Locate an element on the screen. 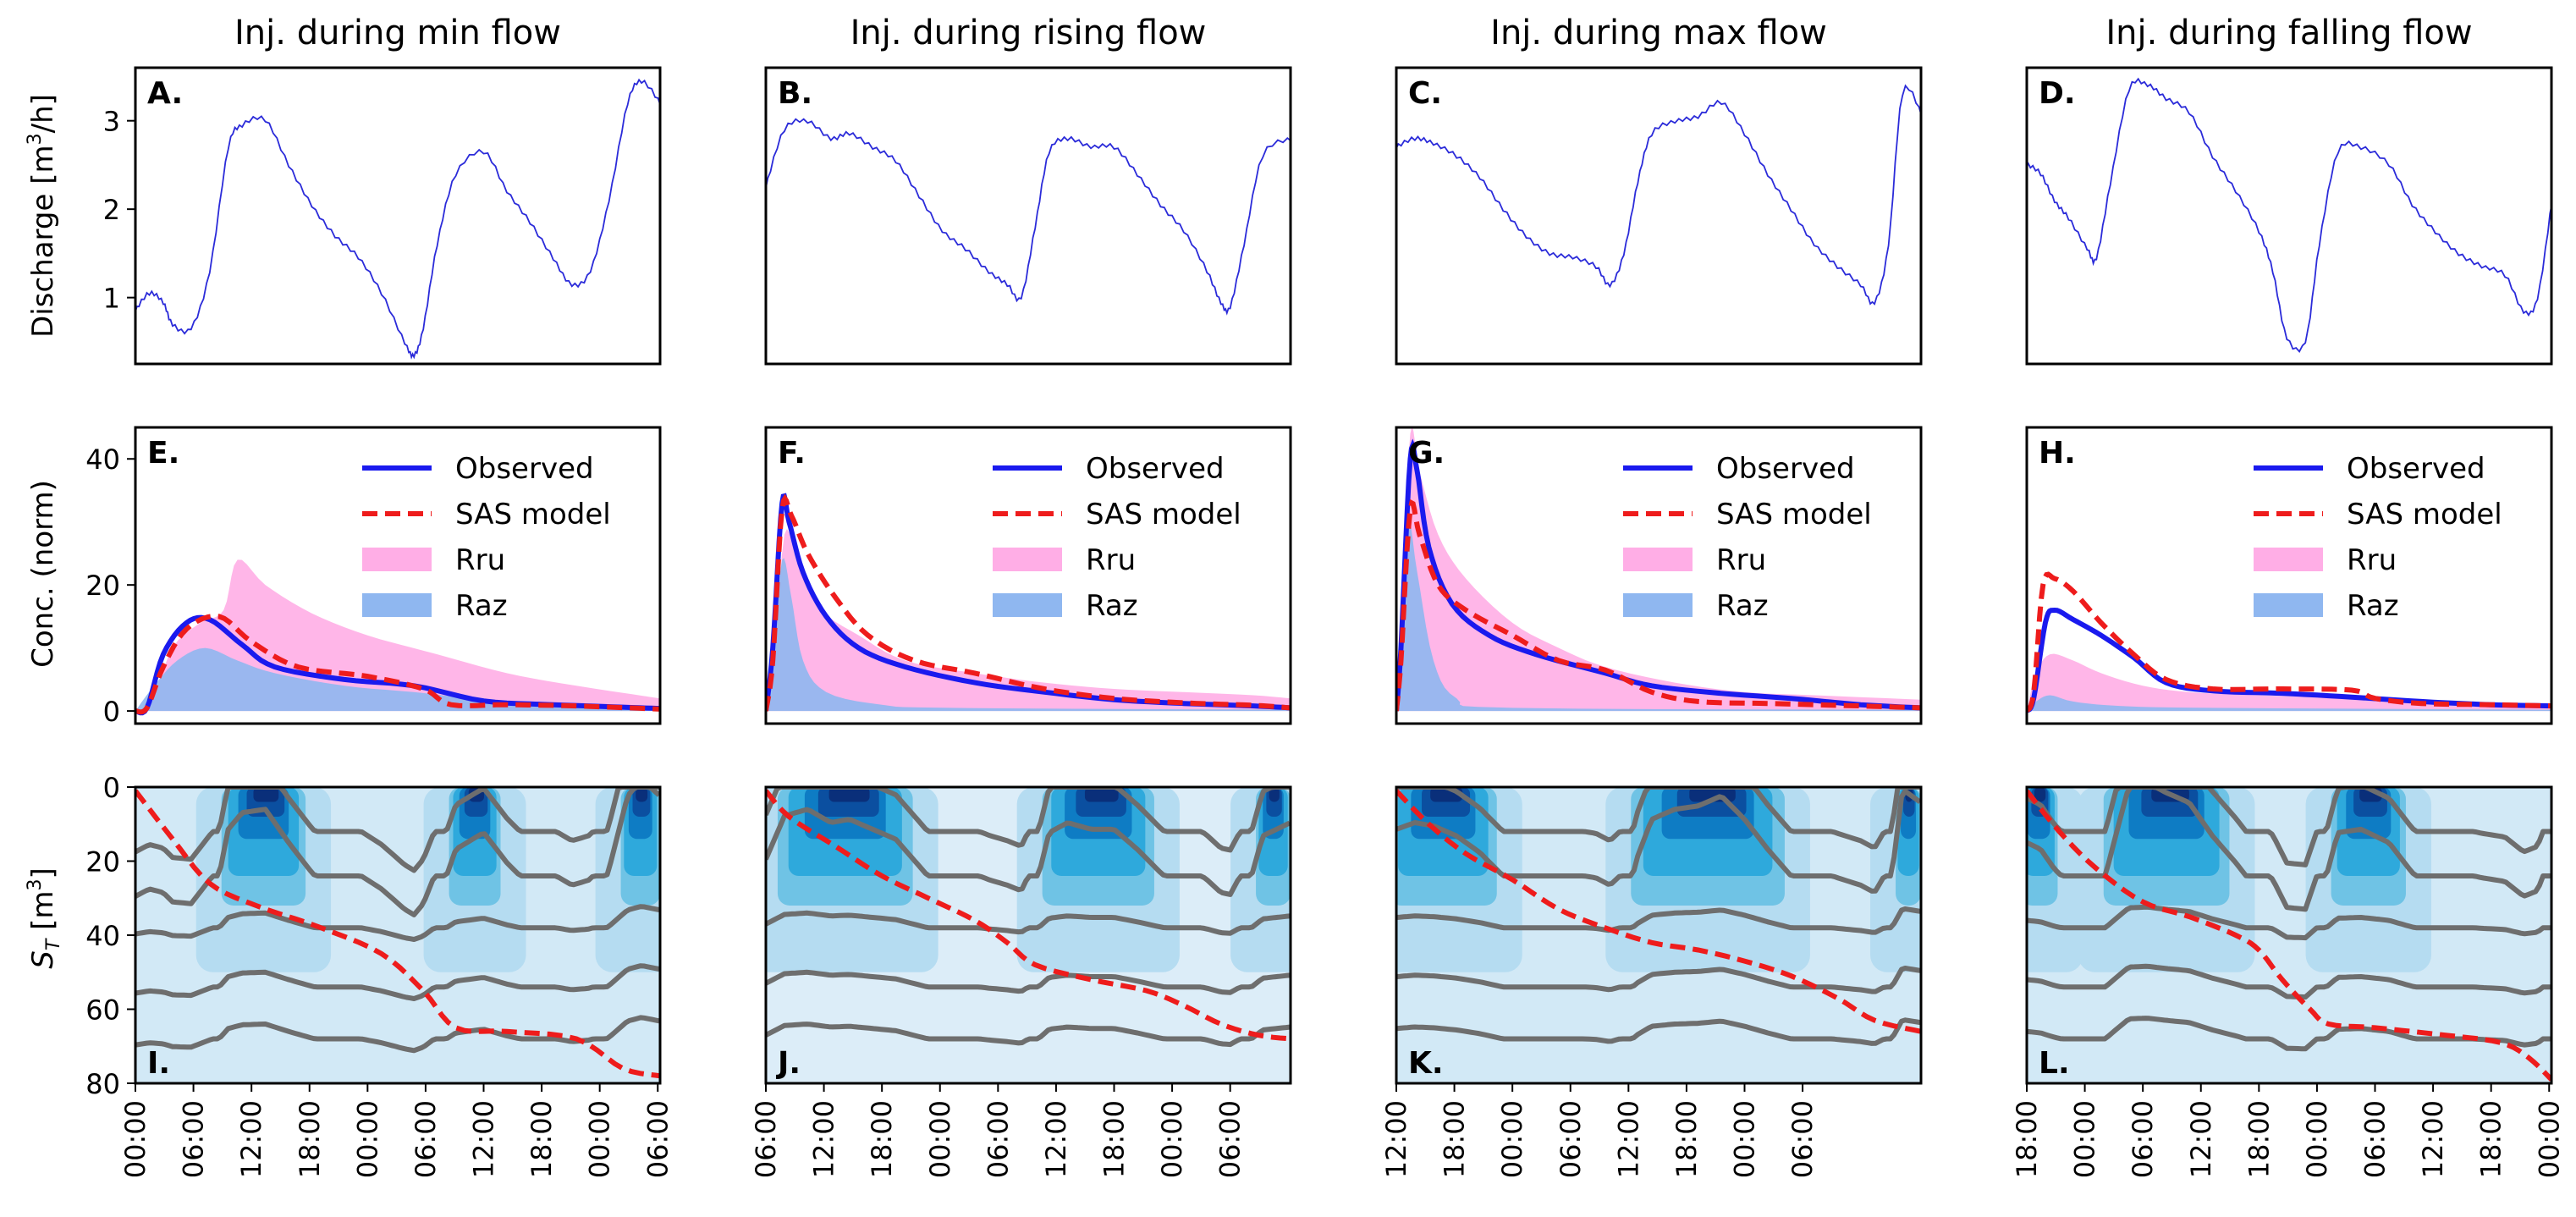  conc-panel-1: E. Observed SAS model Rru Raz 0 20 40 is located at coordinates (373, 577).